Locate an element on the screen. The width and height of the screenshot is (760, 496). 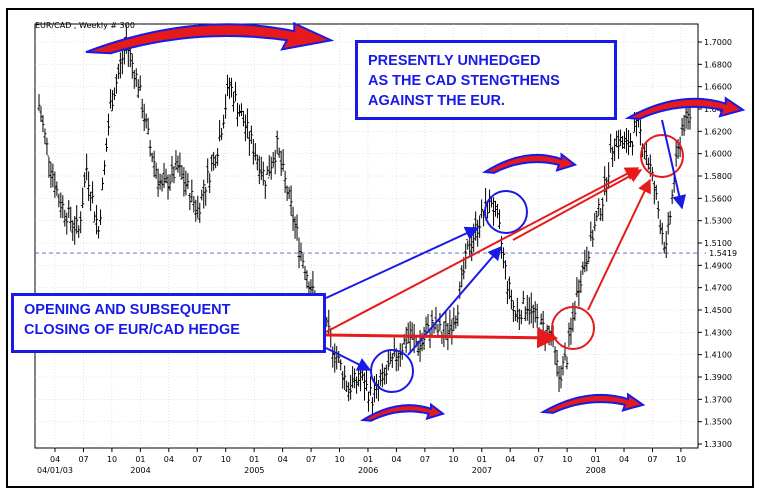
swoosh-arrow-2007 is located at coordinates (529, 163).